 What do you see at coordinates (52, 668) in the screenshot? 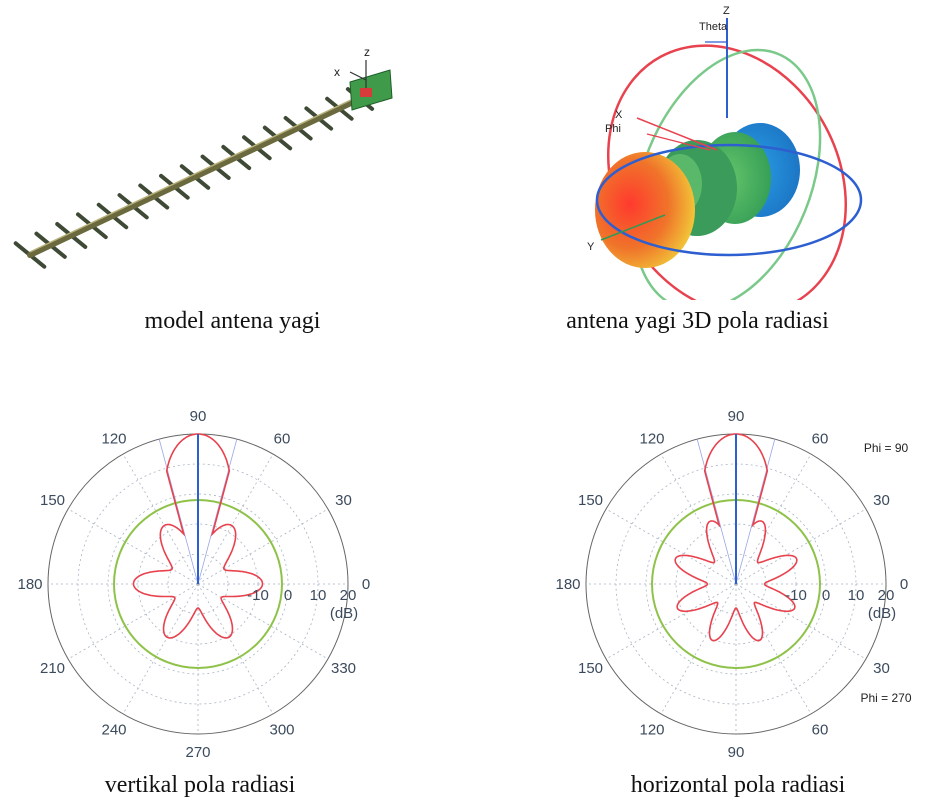
I see `polar-angle-tick: 210` at bounding box center [52, 668].